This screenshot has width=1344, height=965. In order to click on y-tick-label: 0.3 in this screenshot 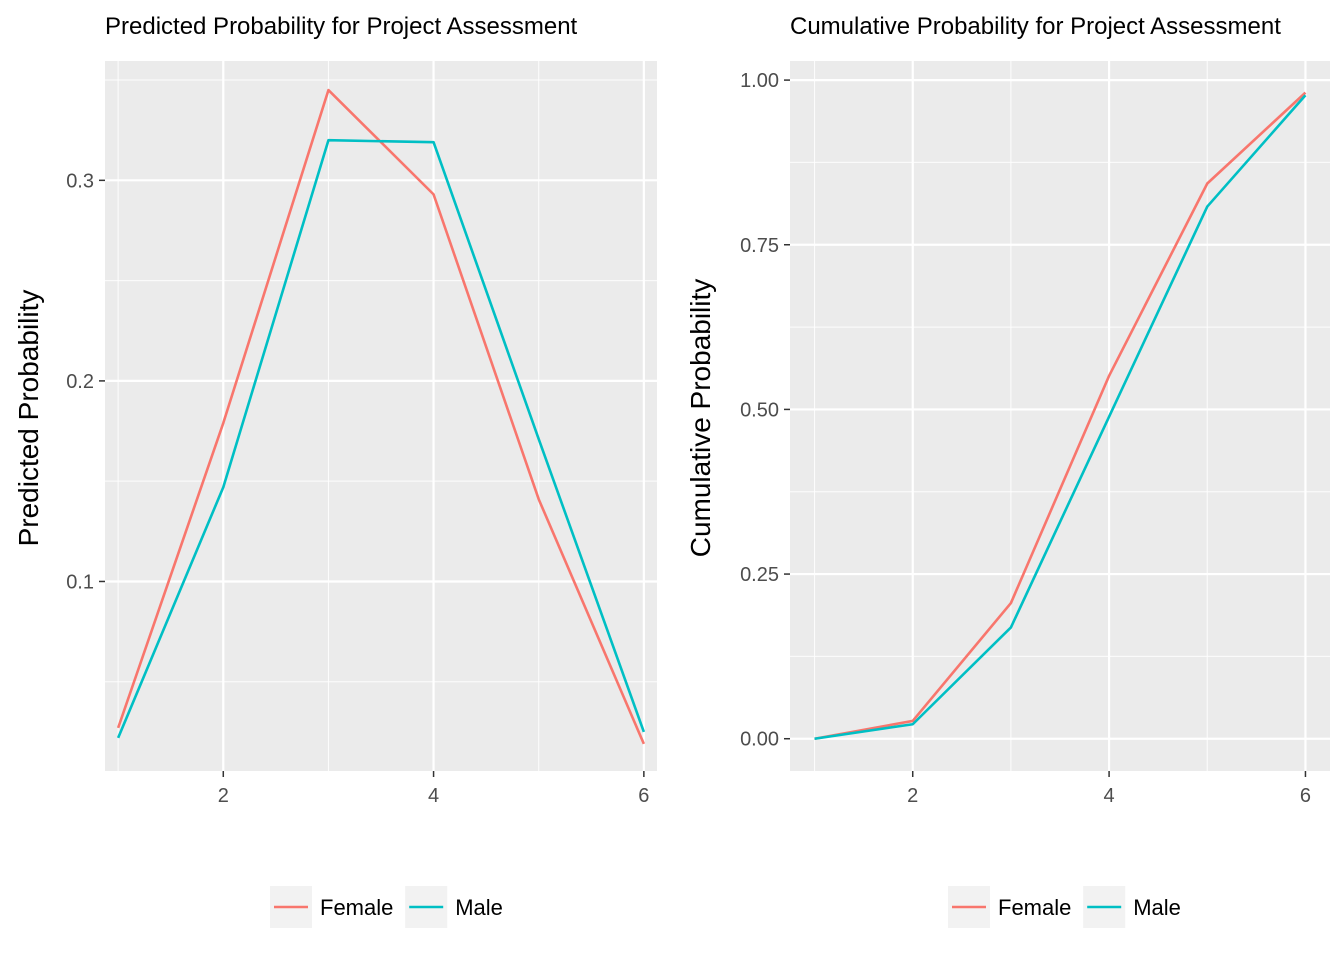, I will do `click(80, 181)`.